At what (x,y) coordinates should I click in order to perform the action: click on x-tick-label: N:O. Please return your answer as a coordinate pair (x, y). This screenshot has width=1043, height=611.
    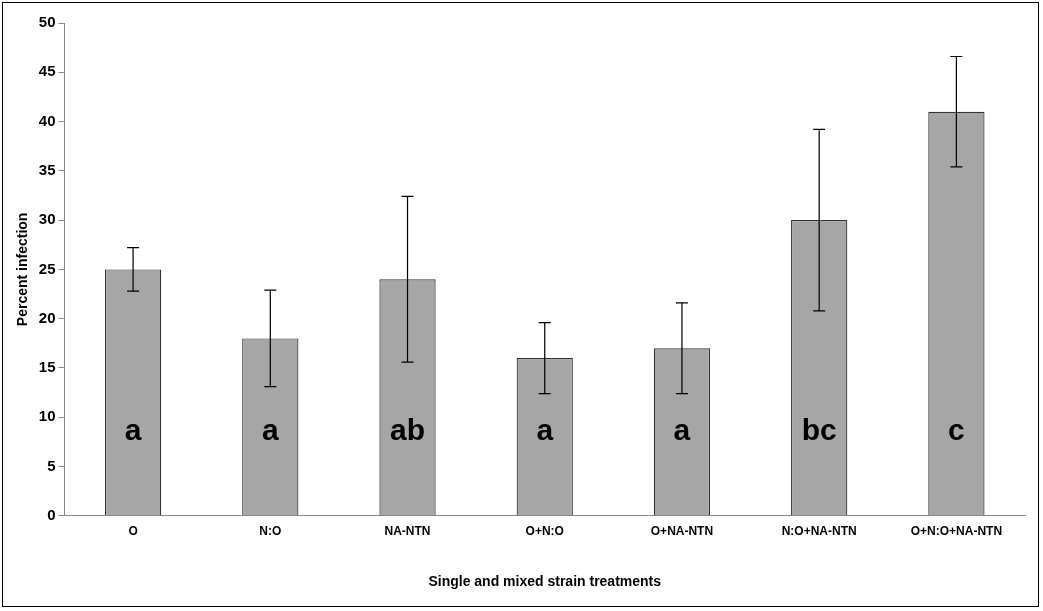
    Looking at the image, I should click on (270, 531).